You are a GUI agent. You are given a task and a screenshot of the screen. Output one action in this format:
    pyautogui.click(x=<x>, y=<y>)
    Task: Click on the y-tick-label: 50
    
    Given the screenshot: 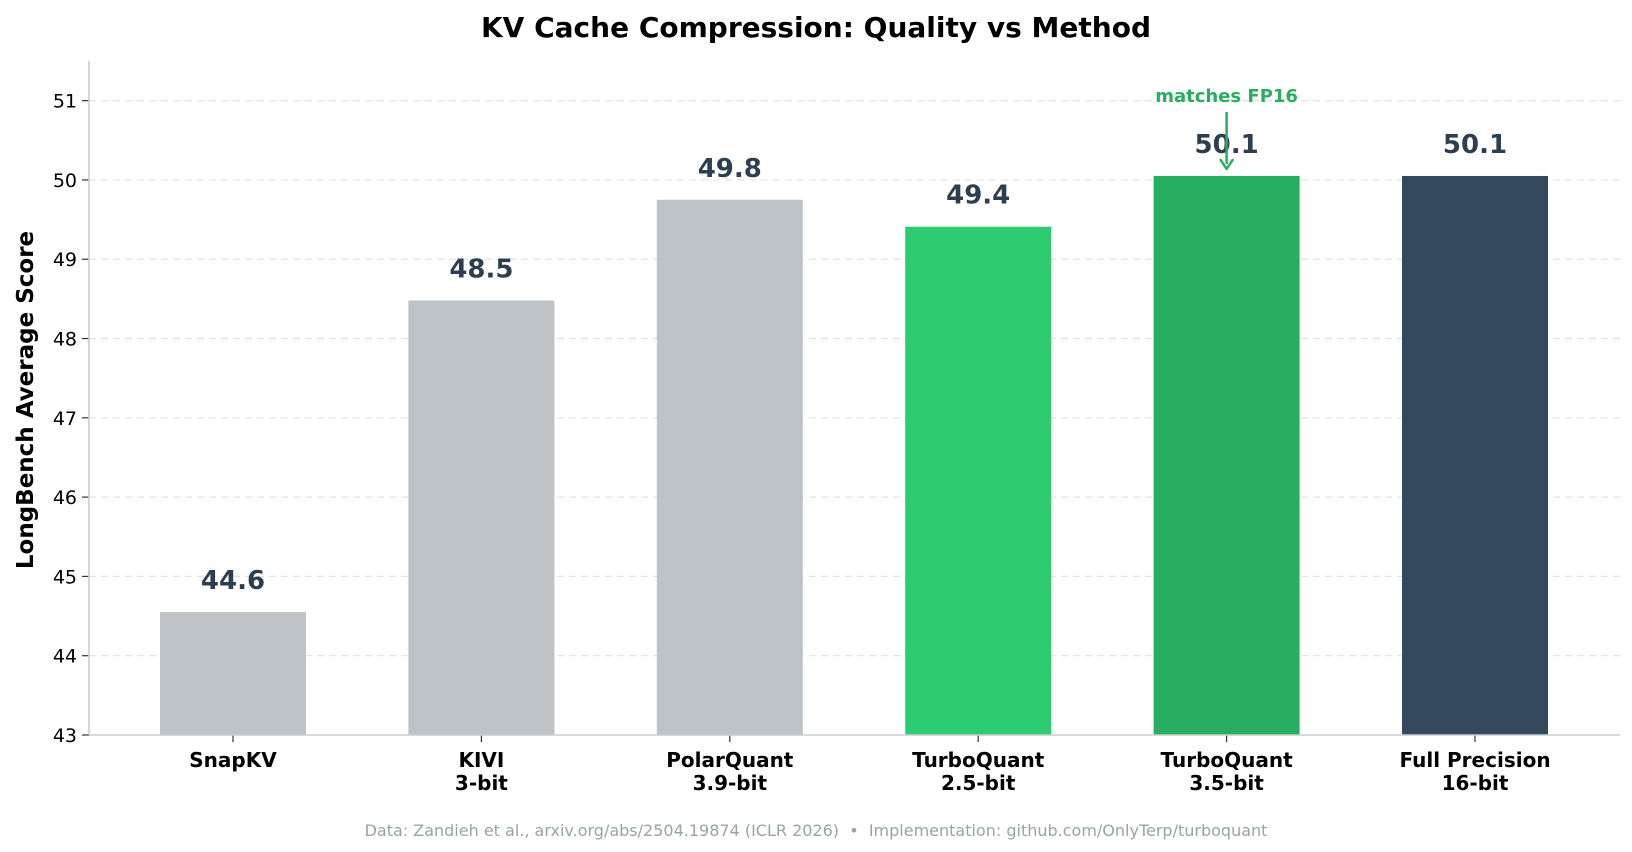 What is the action you would take?
    pyautogui.click(x=65, y=181)
    